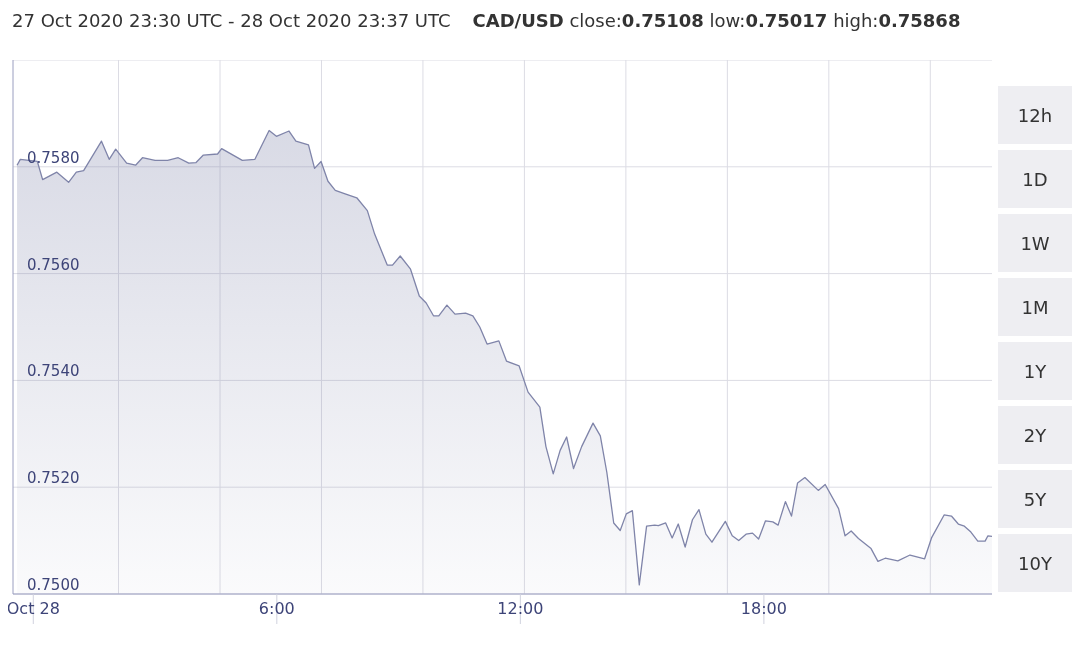 The width and height of the screenshot is (1080, 647). Describe the element at coordinates (53, 264) in the screenshot. I see `y-tick-label: 0.7560` at that location.